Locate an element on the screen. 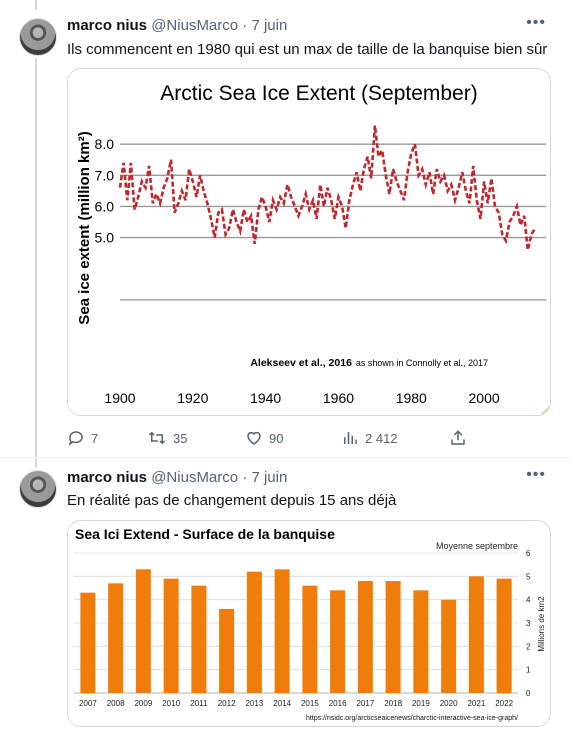  ice-extent-series is located at coordinates (327, 188).